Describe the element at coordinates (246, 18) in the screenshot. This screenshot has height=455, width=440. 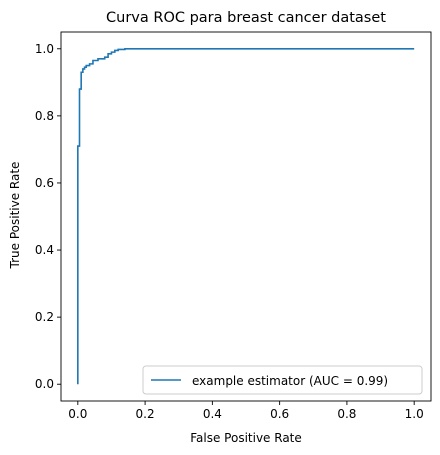
I see `chart-title: Curva ROC para breast cancer dataset` at that location.